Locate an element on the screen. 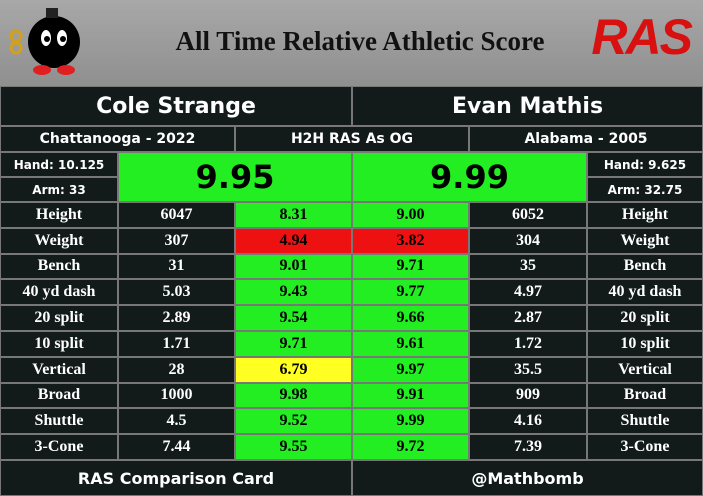 Image resolution: width=703 pixels, height=496 pixels. measurement: 4.5 is located at coordinates (176, 421).